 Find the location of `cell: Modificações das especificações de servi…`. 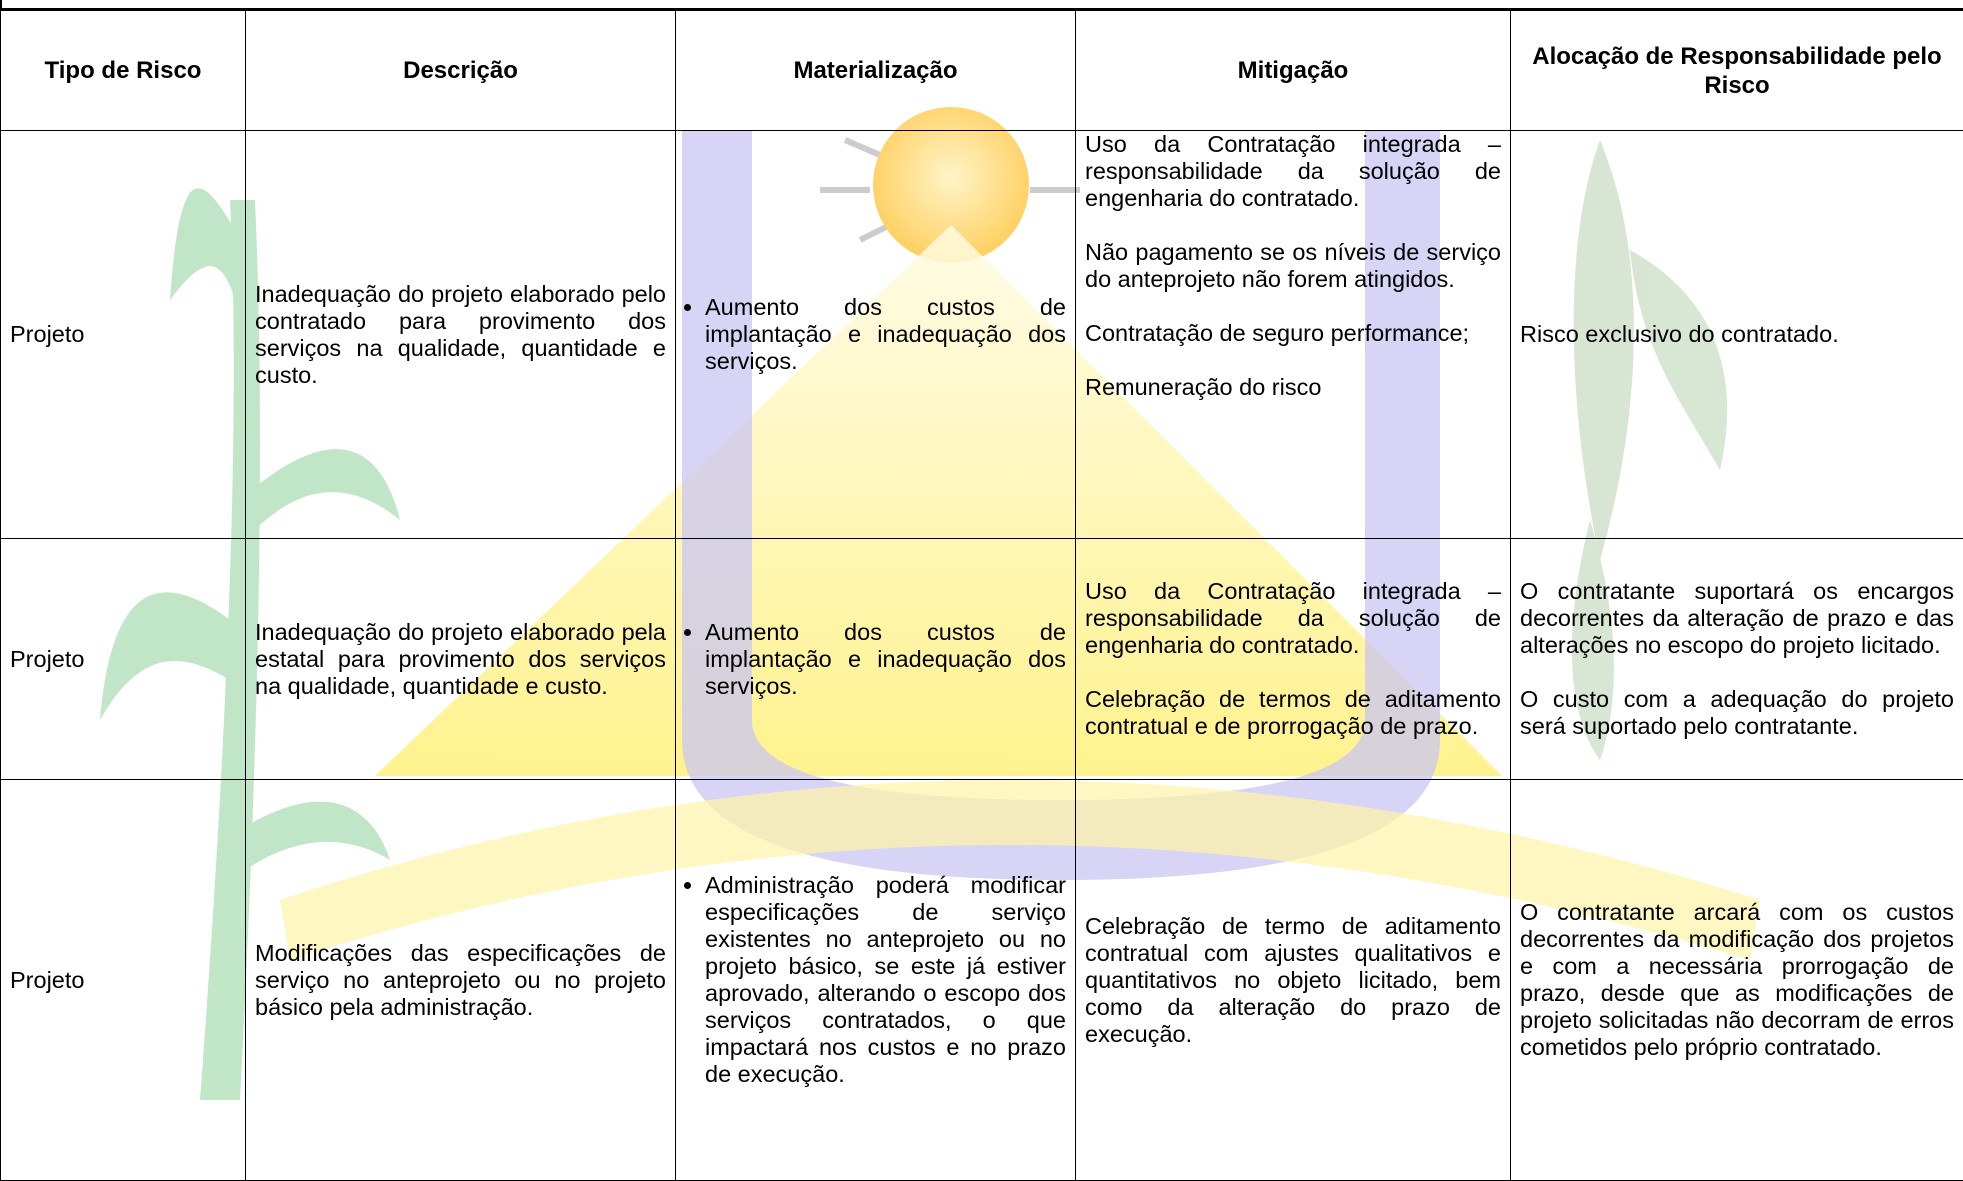

cell: Modificações das especificações de servi… is located at coordinates (461, 980).